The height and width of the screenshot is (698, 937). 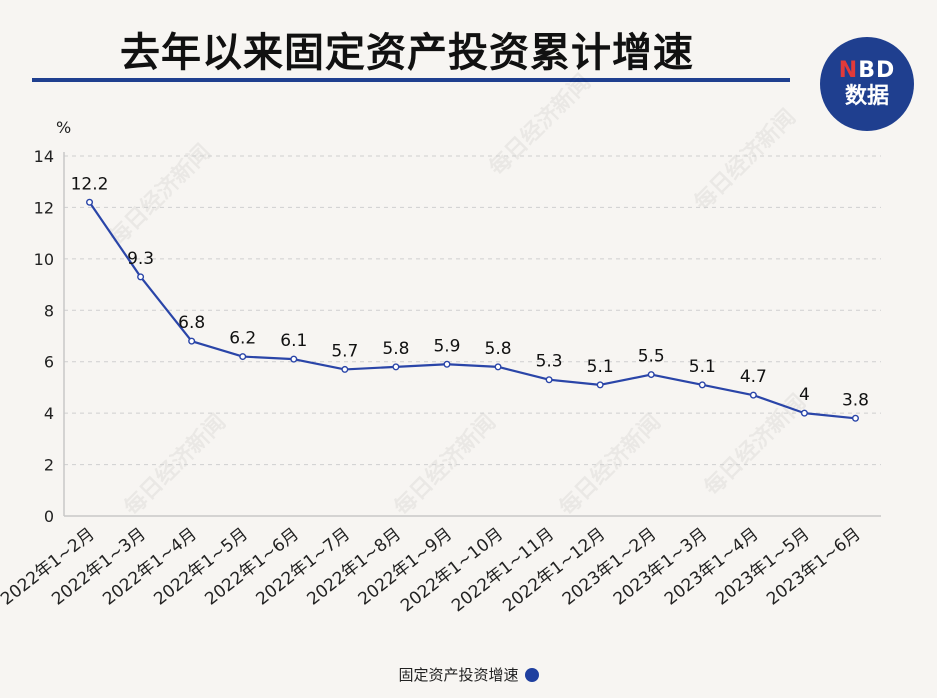 What do you see at coordinates (866, 96) in the screenshot?
I see `logo-subtitle: 数据` at bounding box center [866, 96].